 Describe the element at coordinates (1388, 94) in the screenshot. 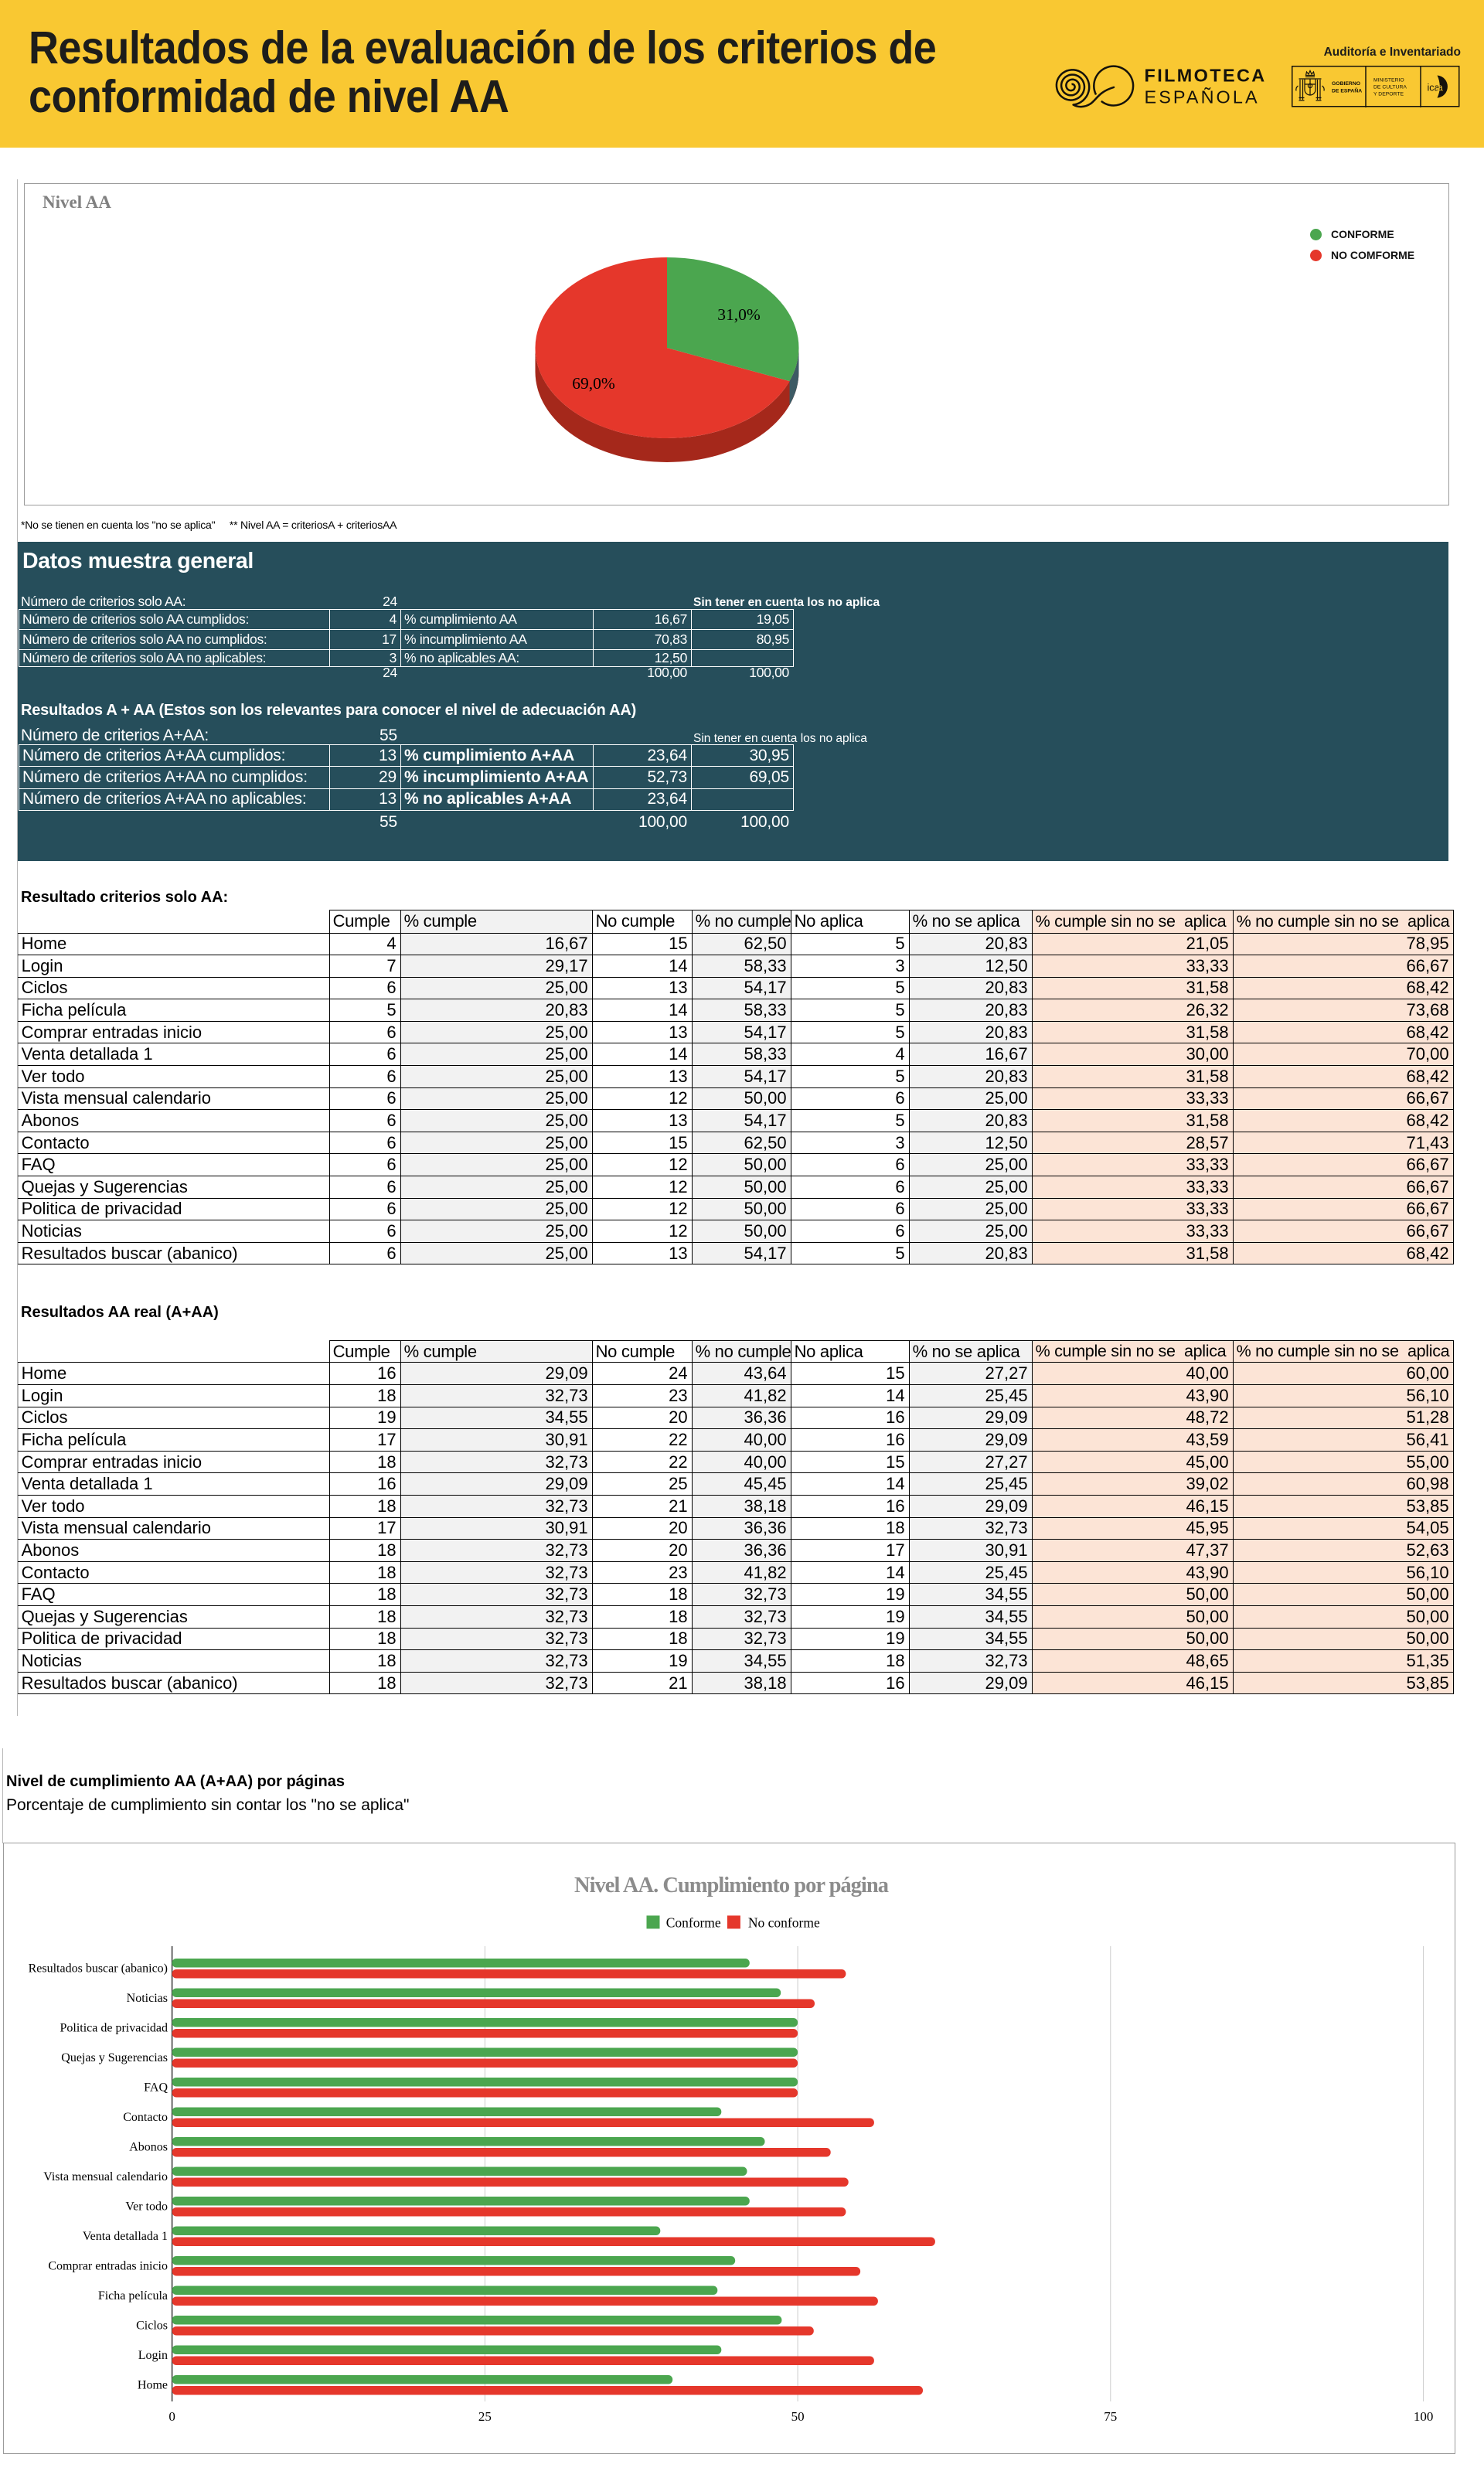

I see `svg-text: Y DEPORTE` at that location.